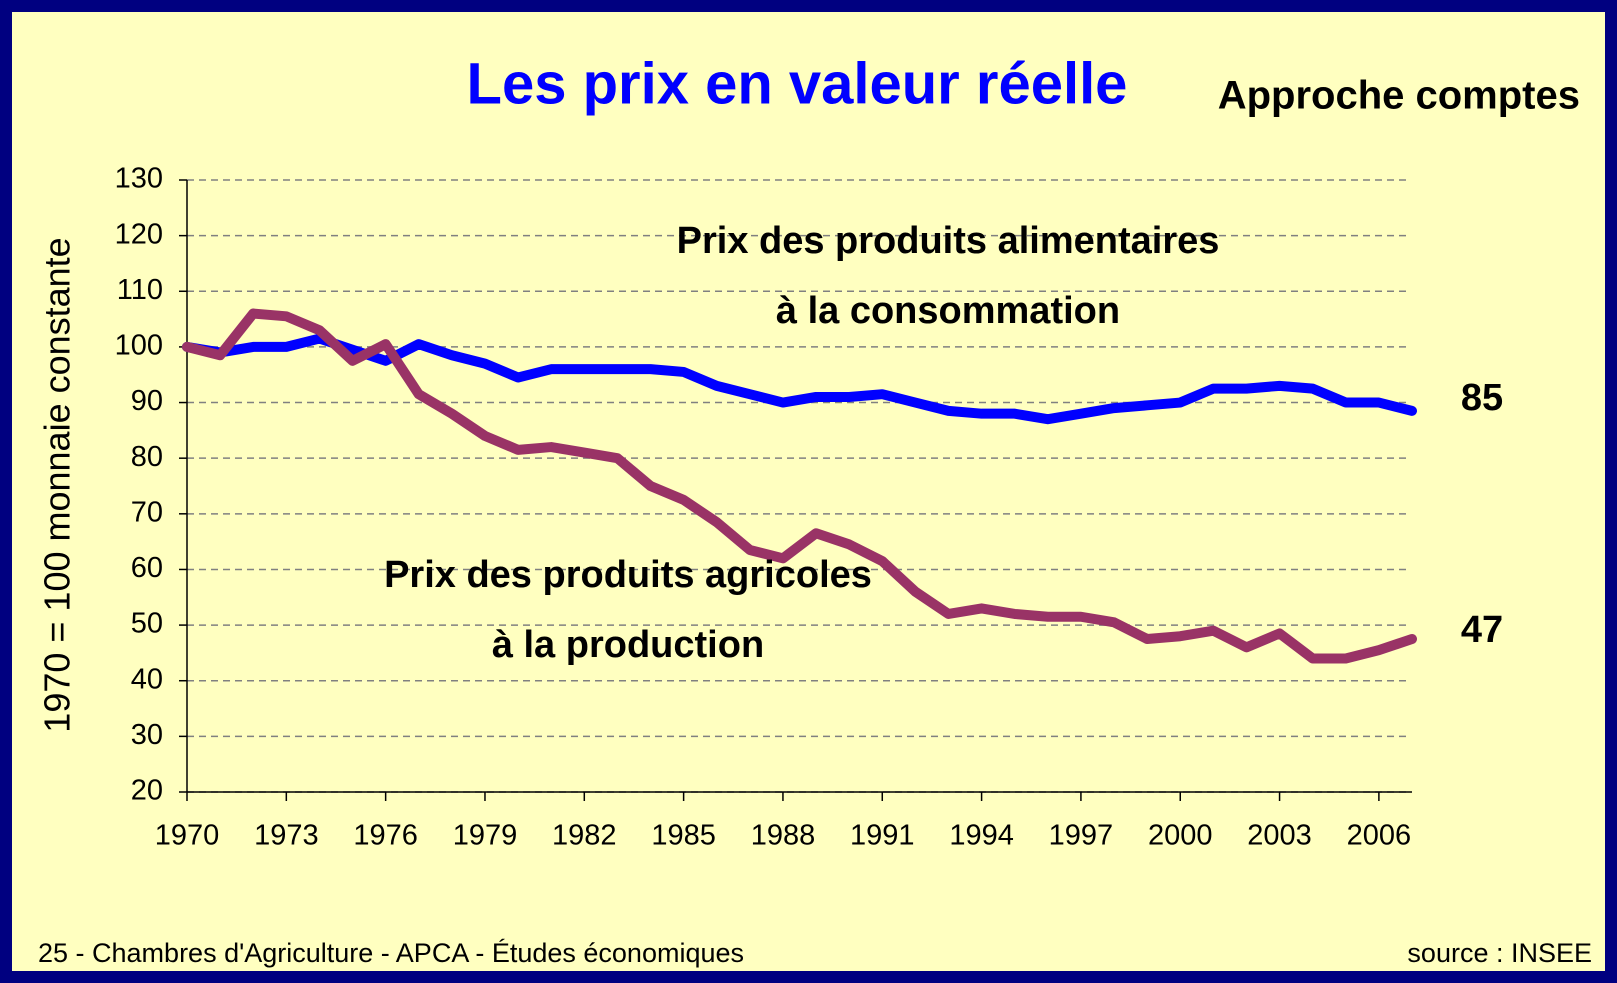 The image size is (1617, 983). Describe the element at coordinates (286, 836) in the screenshot. I see `x-tick-label: 1973` at that location.